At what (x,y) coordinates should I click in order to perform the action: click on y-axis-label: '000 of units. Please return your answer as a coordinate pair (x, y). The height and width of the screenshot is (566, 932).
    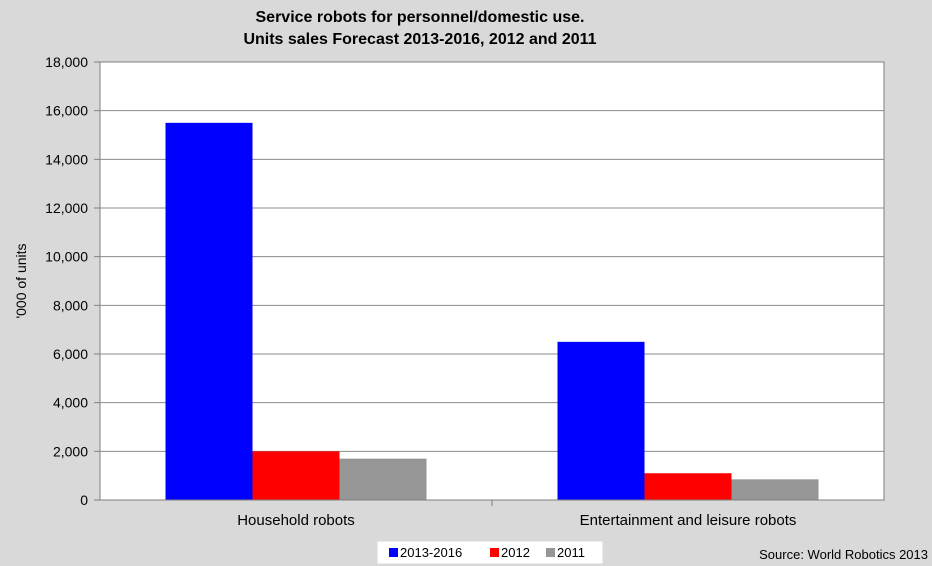
    Looking at the image, I should click on (21, 280).